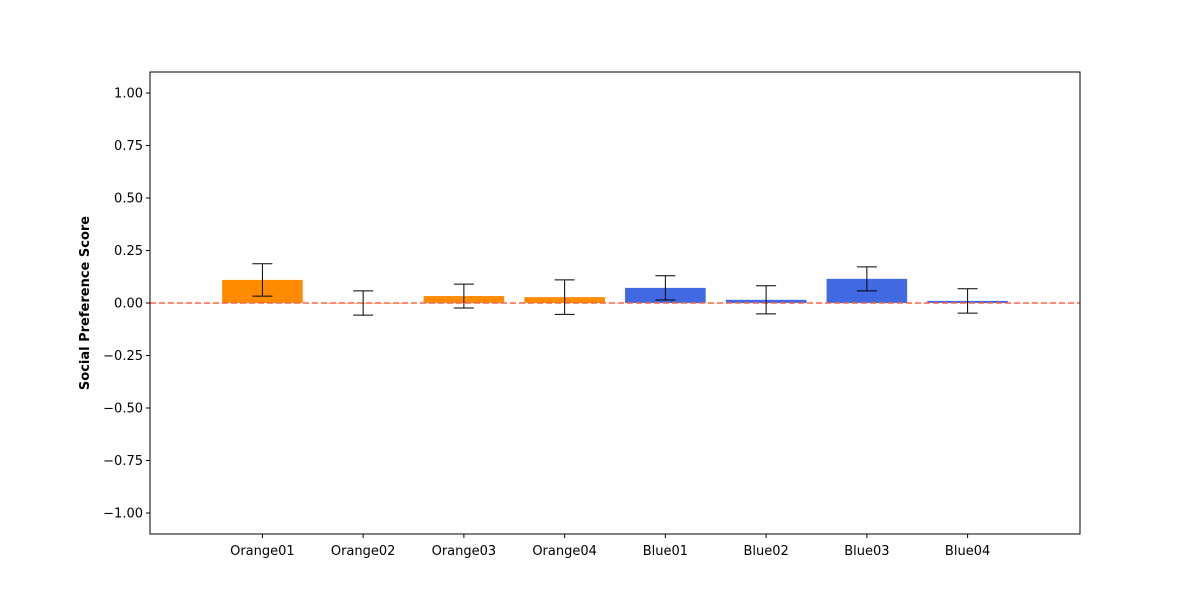 Image resolution: width=1200 pixels, height=600 pixels. I want to click on y-tick-label: 0.75, so click(128, 146).